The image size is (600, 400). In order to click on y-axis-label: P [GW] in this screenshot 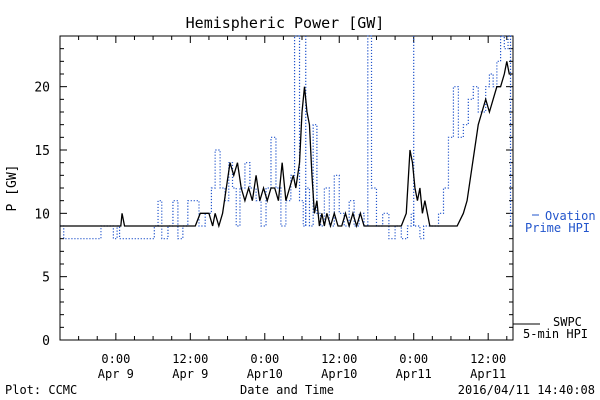, I will do `click(12, 188)`.